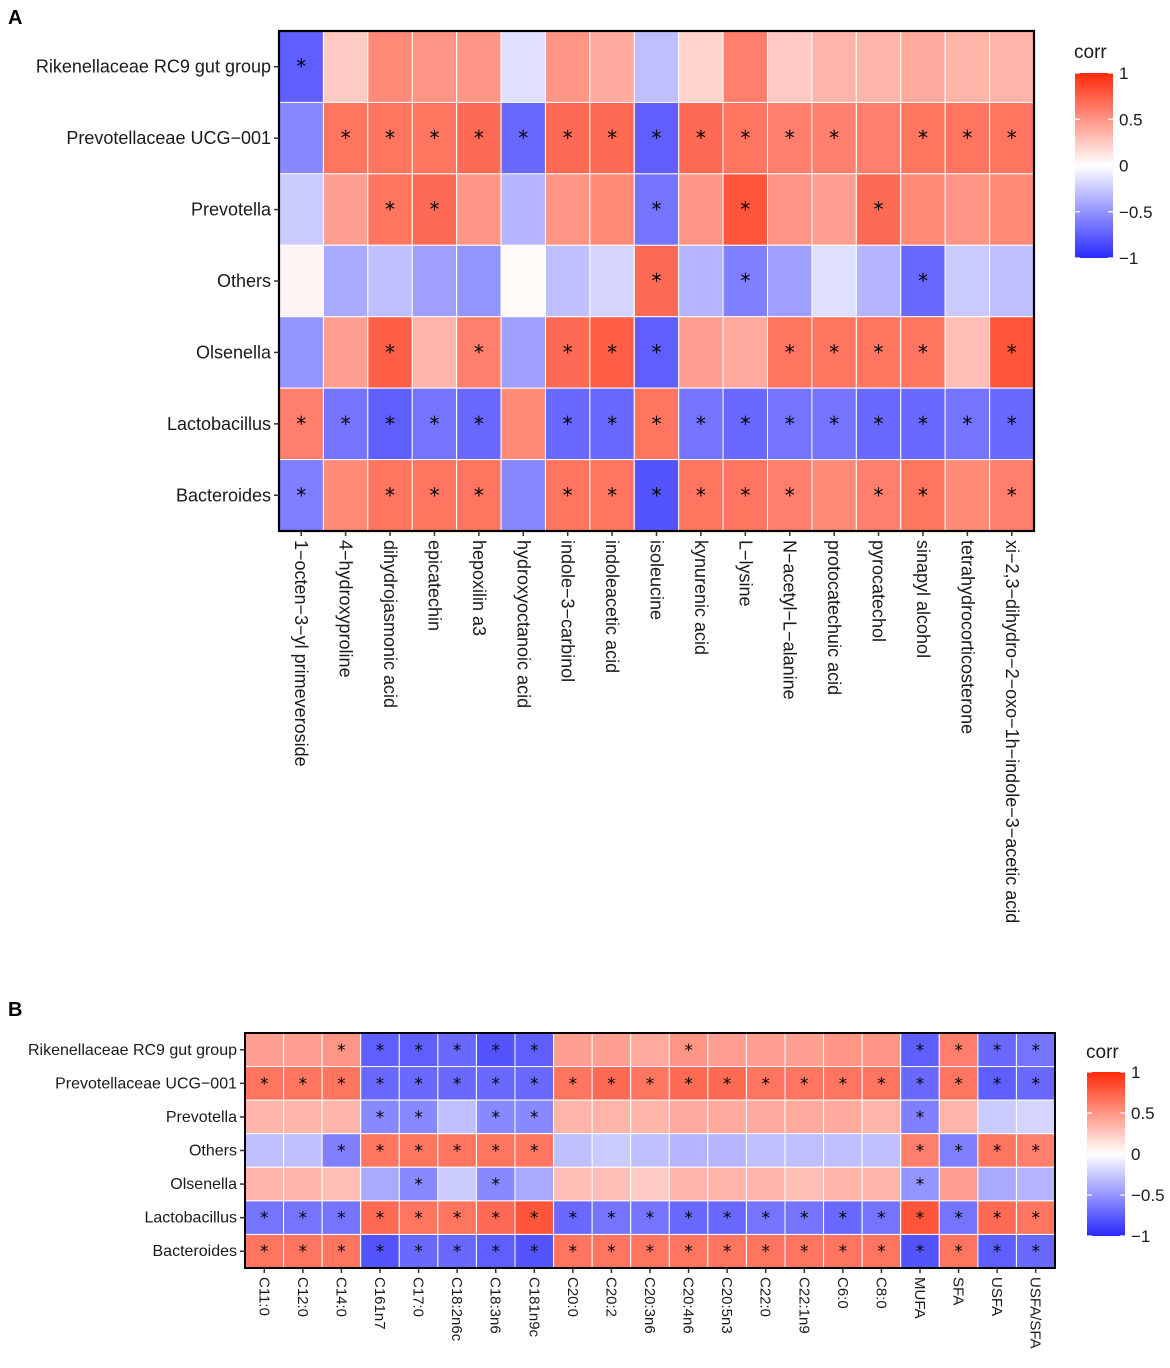 This screenshot has height=1368, width=1170. I want to click on legend-tick-label: 1, so click(1123, 73).